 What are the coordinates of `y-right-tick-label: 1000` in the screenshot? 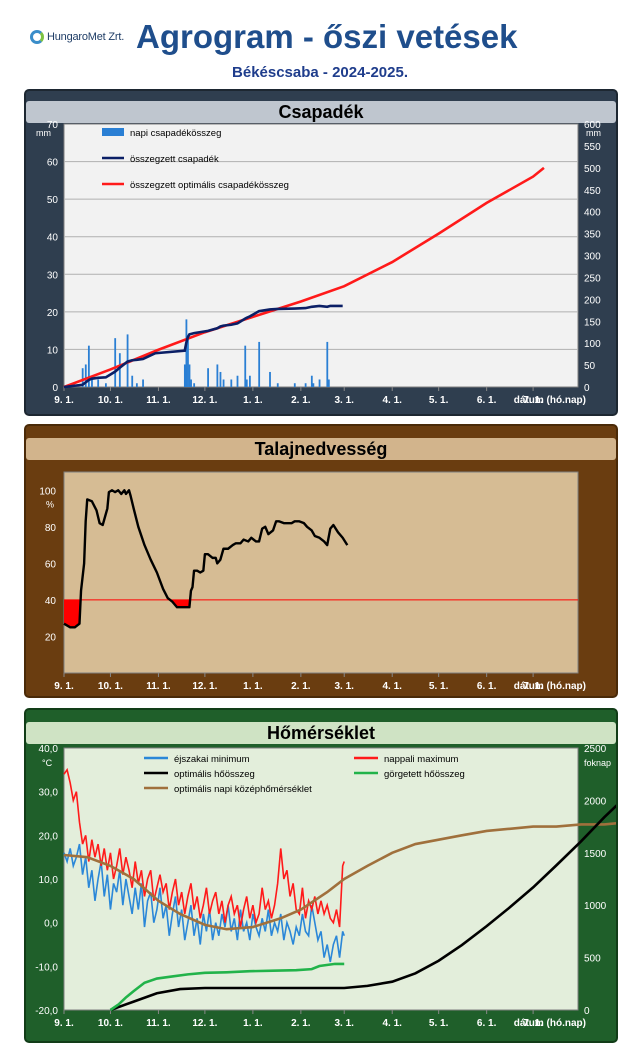 It's located at (595, 906).